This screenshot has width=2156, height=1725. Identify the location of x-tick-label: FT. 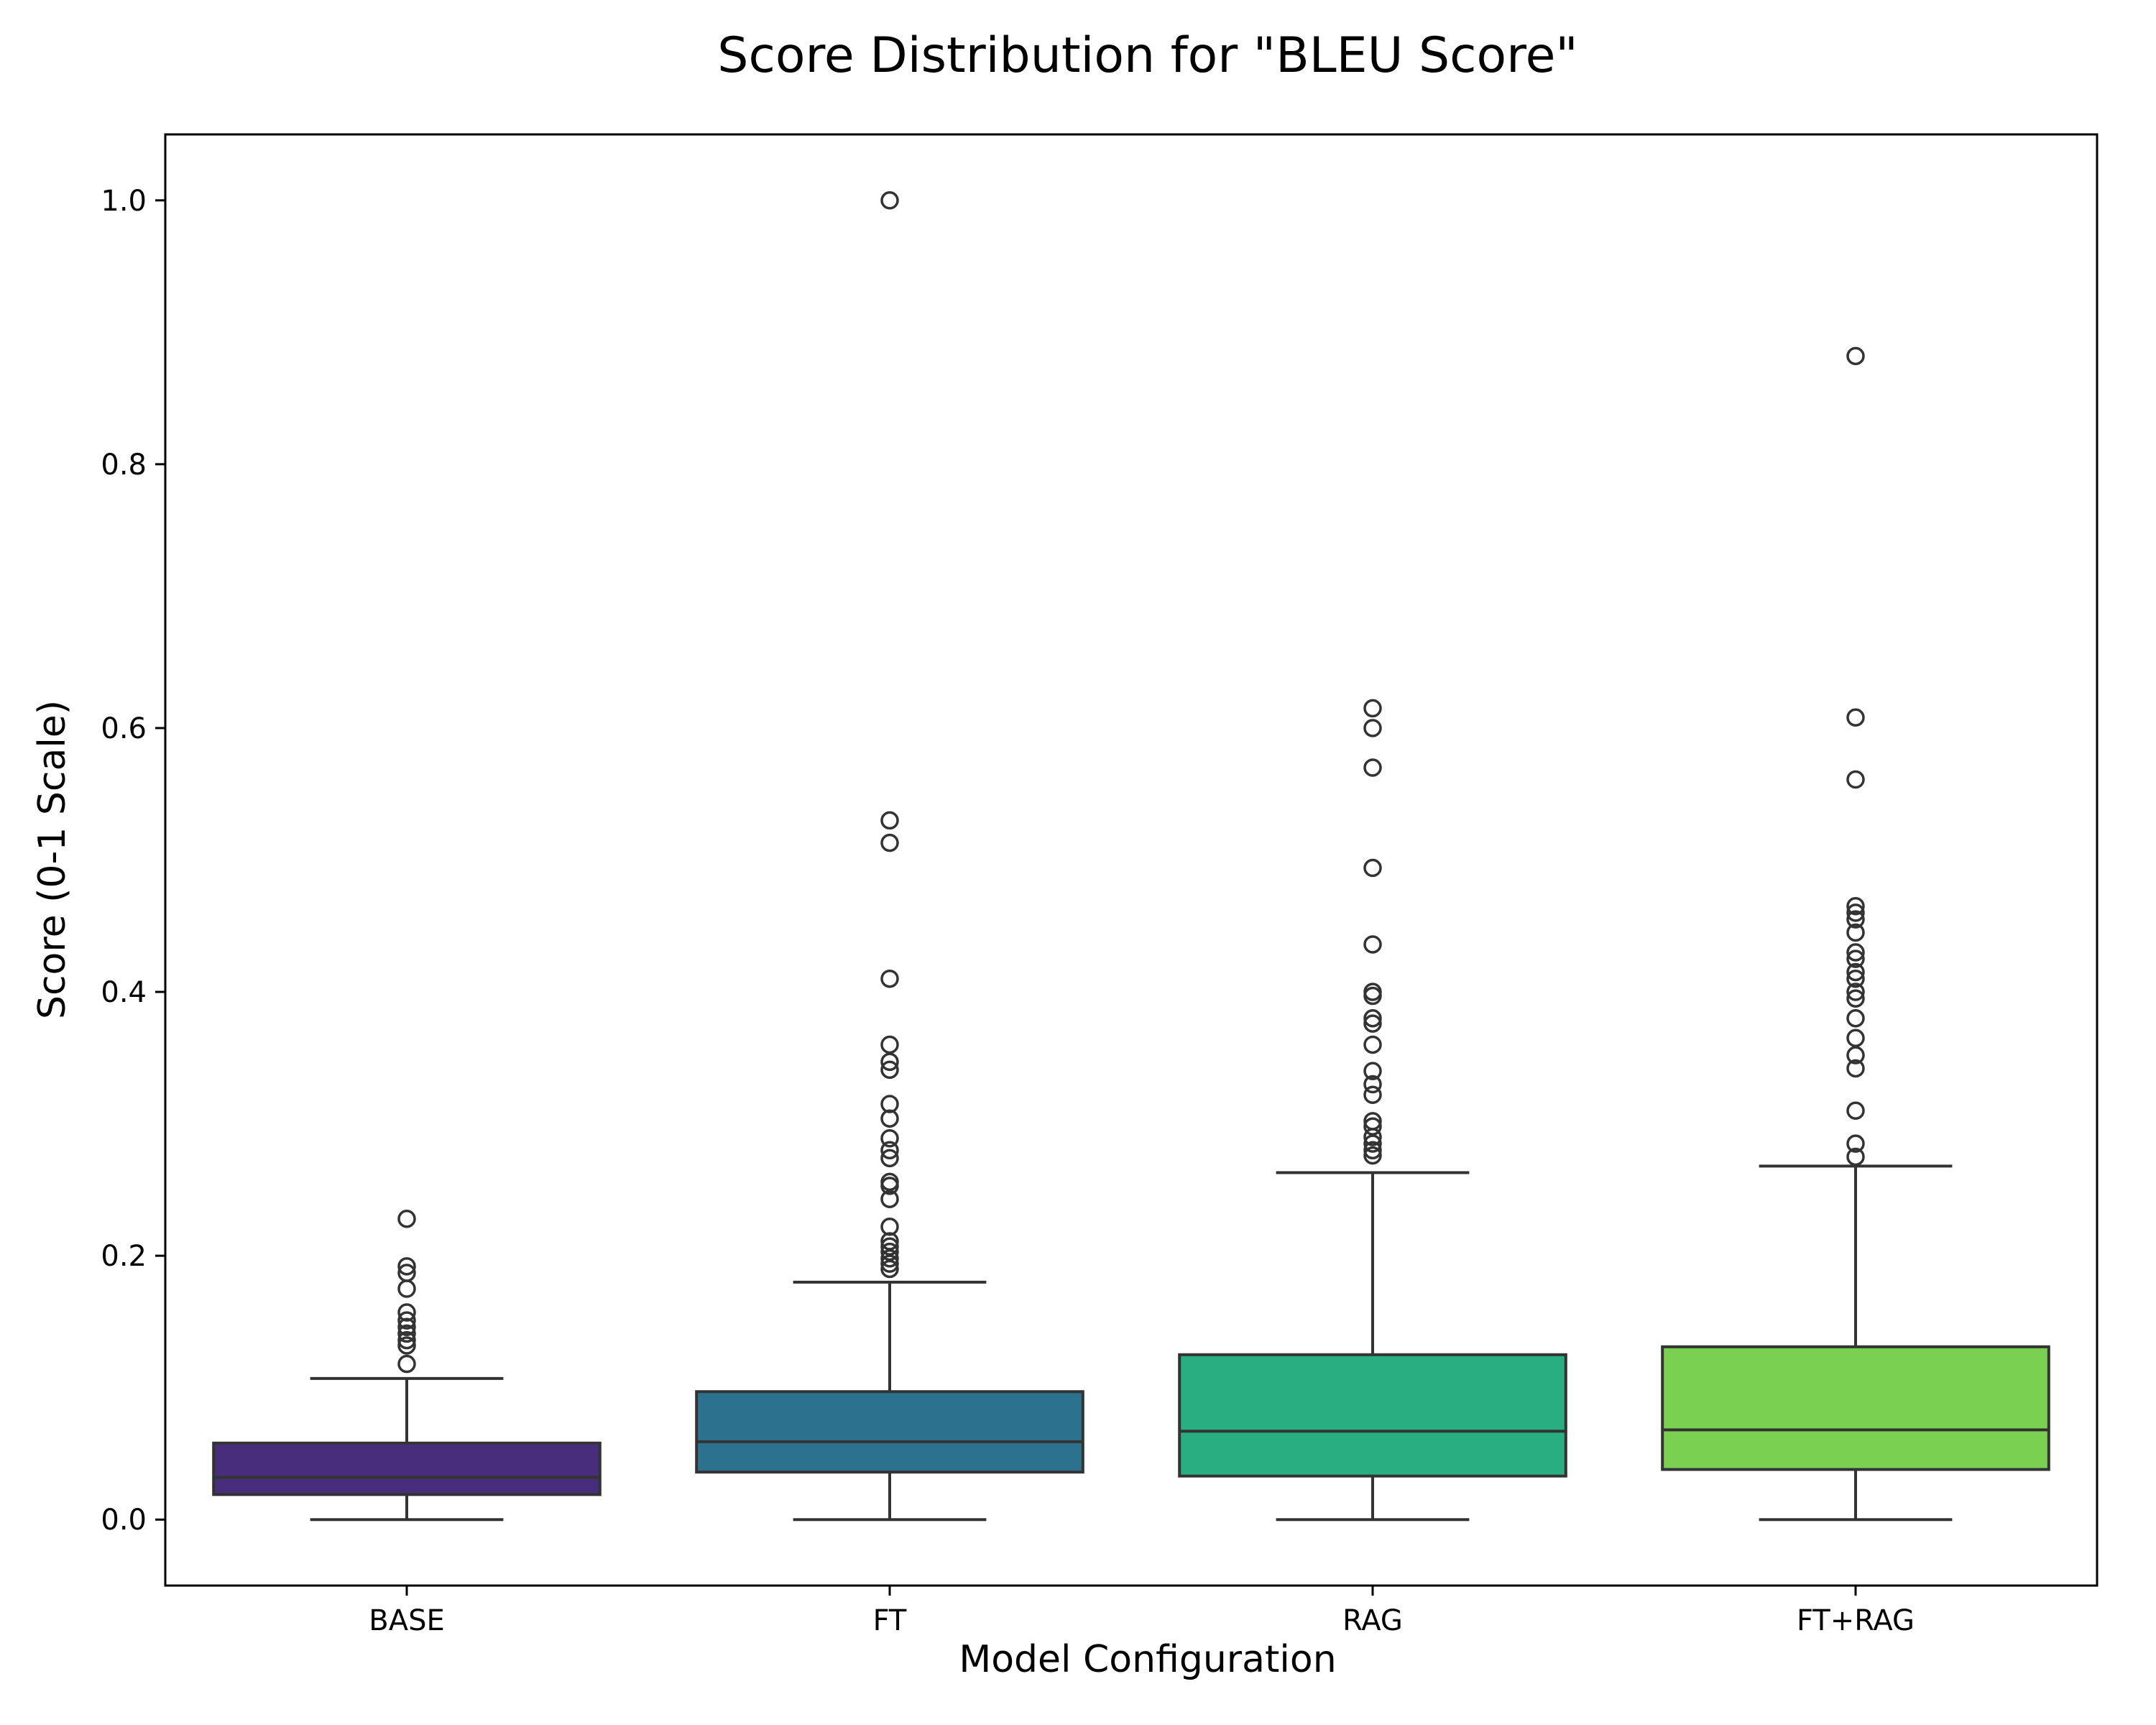
(890, 1620).